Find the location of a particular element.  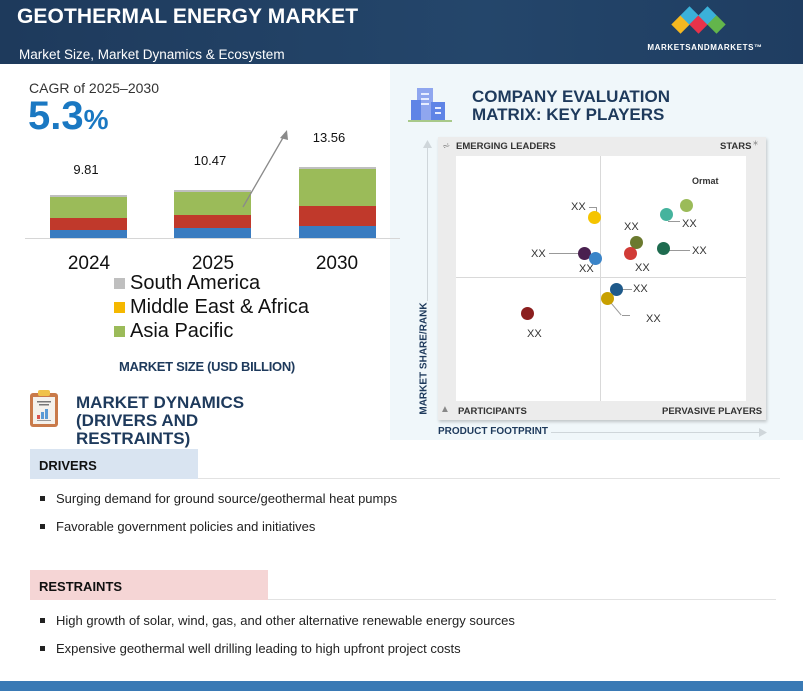

quadrant-label-stars: STARS is located at coordinates (736, 146).